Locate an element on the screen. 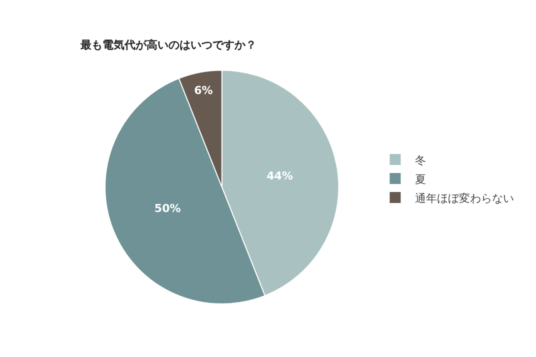 The image size is (536, 357). data-label: 6% is located at coordinates (203, 90).